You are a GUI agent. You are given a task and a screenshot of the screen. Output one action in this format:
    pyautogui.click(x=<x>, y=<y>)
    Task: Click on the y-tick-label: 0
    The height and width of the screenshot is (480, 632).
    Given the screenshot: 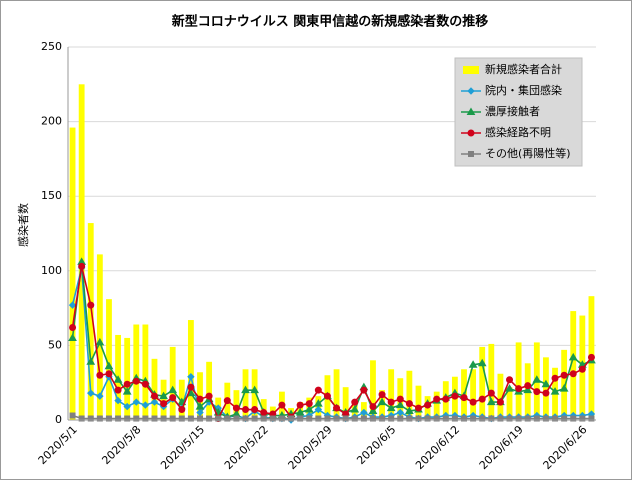 What is the action you would take?
    pyautogui.click(x=58, y=419)
    